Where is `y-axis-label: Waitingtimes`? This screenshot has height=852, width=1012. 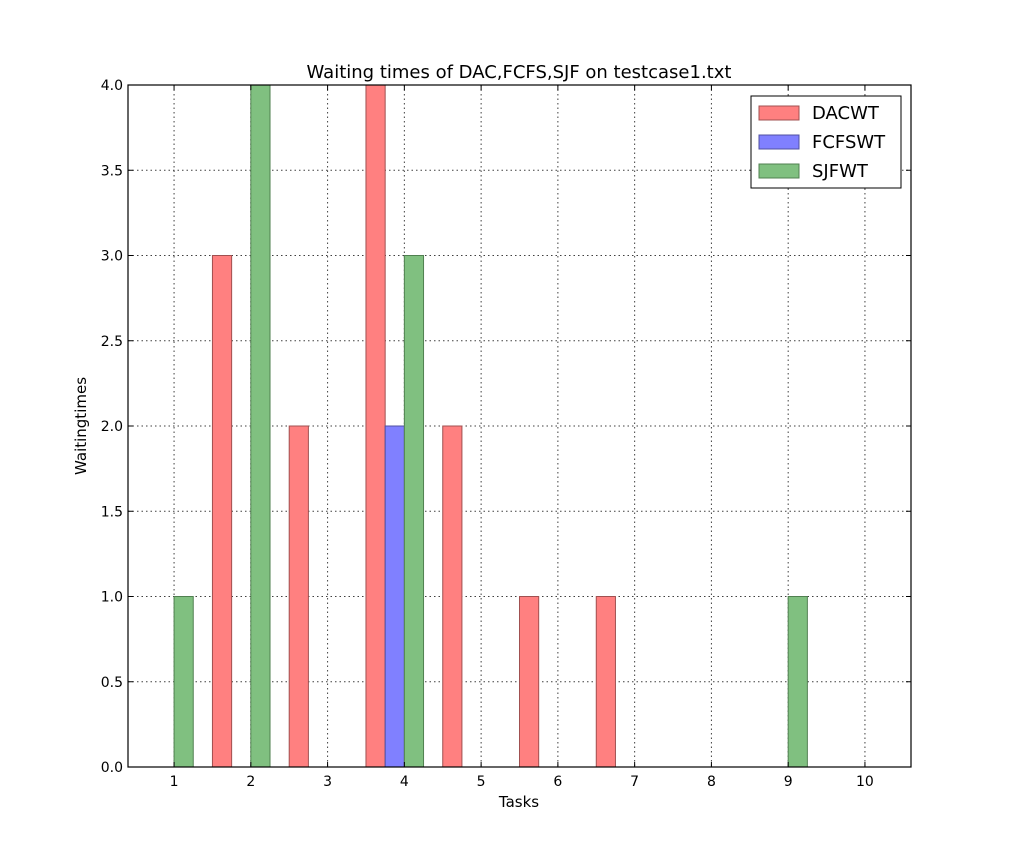
y-axis-label: Waitingtimes is located at coordinates (81, 426).